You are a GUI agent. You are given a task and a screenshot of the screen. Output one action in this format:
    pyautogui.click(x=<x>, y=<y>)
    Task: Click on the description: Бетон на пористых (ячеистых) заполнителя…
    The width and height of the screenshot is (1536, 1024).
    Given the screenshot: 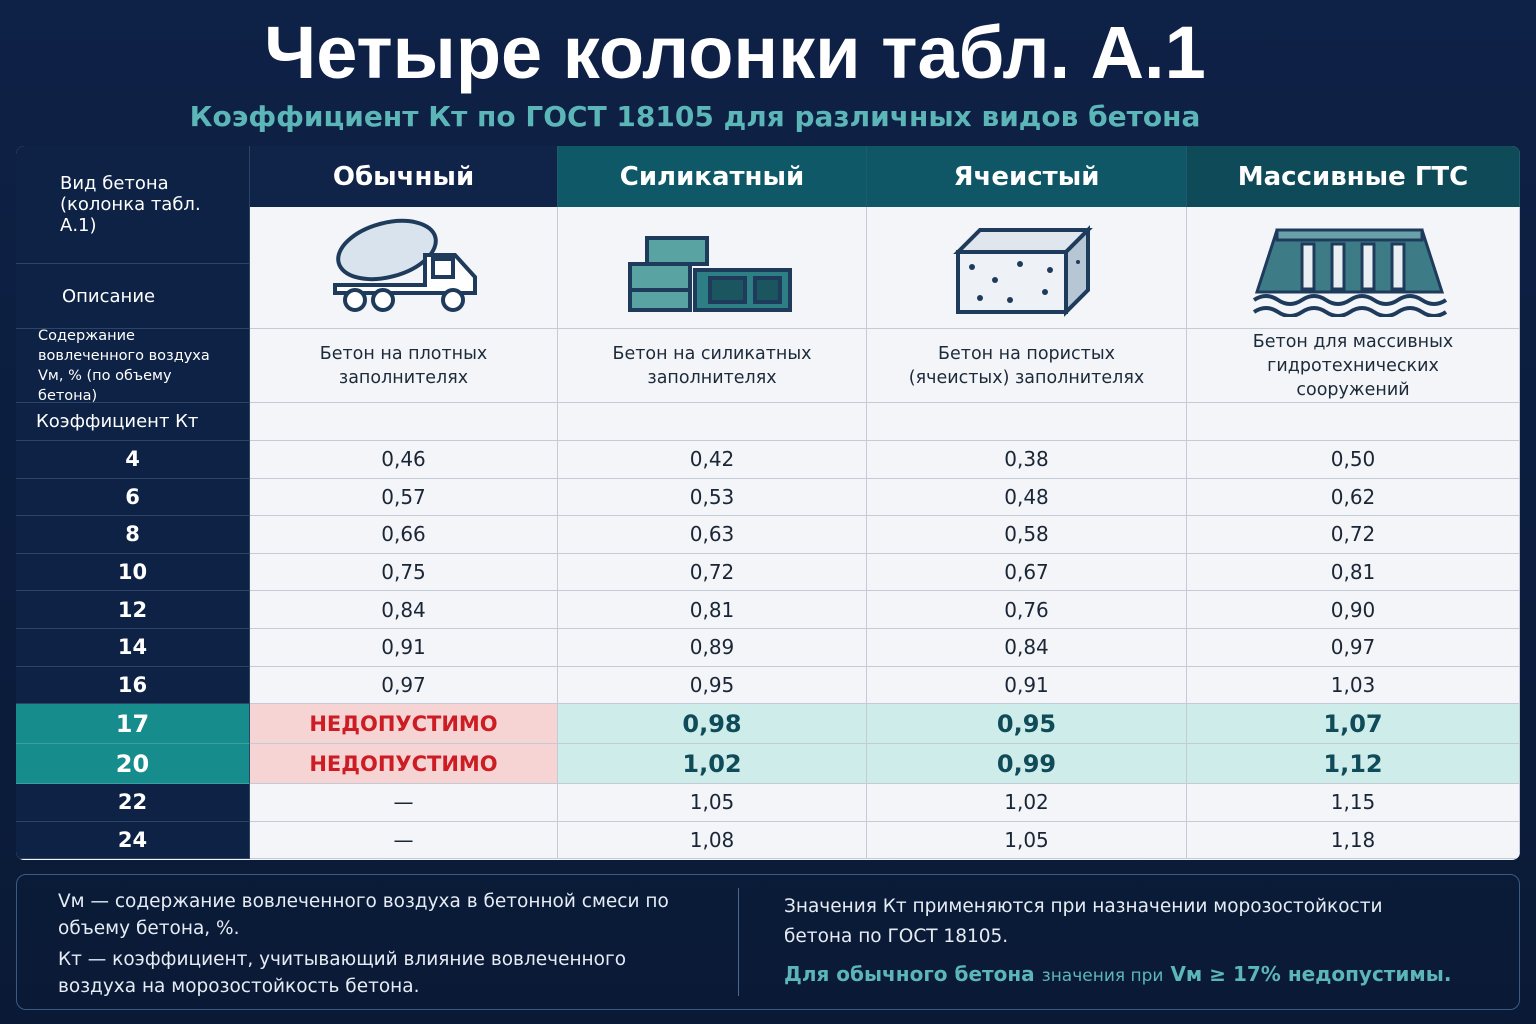 What is the action you would take?
    pyautogui.click(x=1027, y=366)
    